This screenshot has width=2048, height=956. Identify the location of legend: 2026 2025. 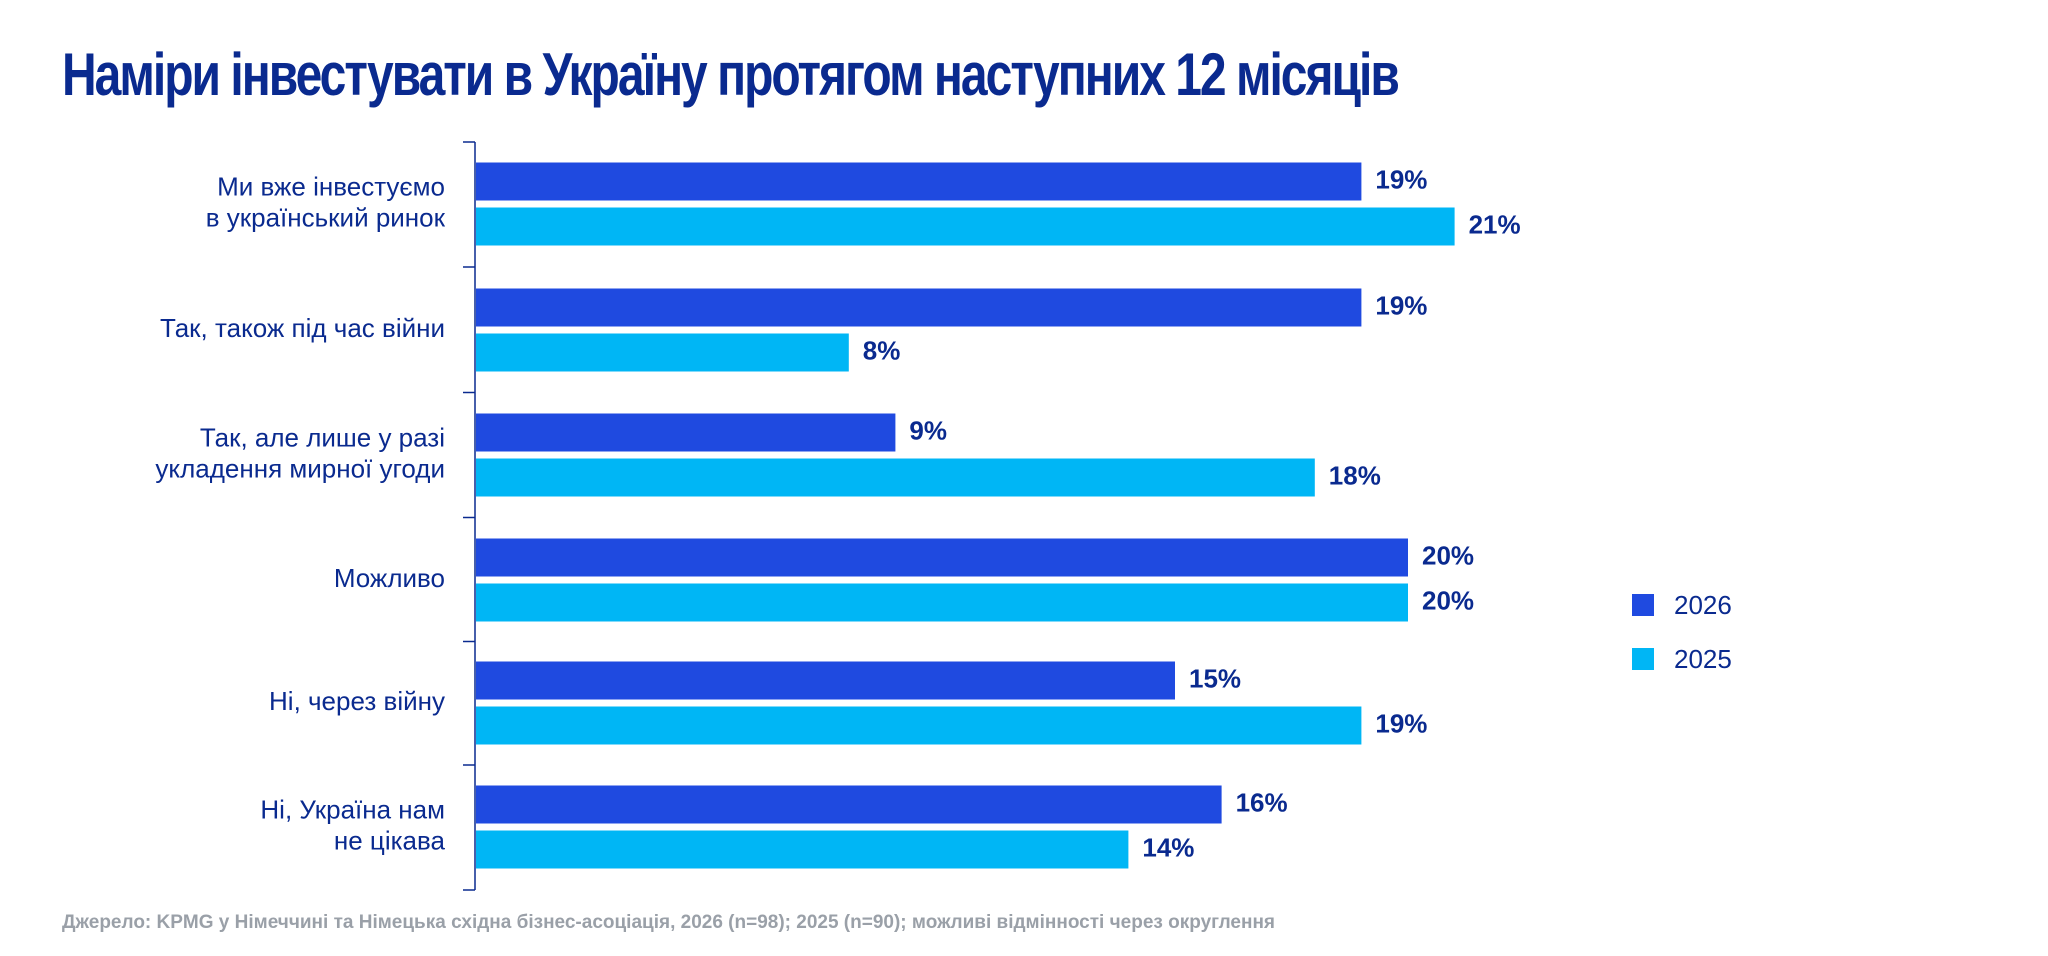
(1682, 644).